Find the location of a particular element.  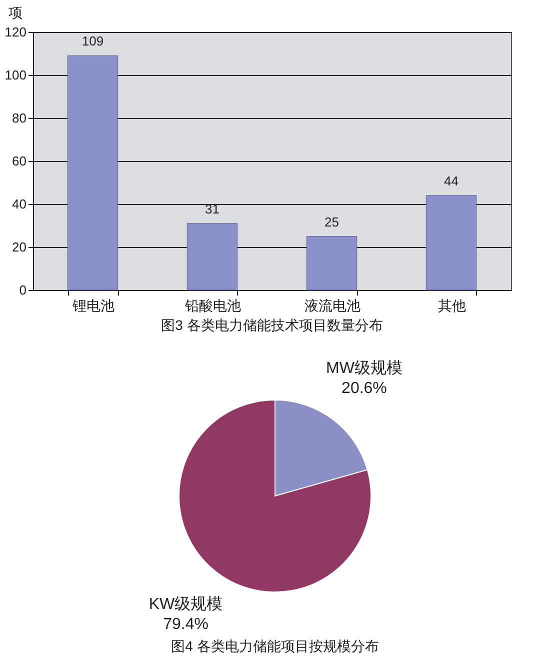

slice-label: MW级规模 is located at coordinates (364, 367).